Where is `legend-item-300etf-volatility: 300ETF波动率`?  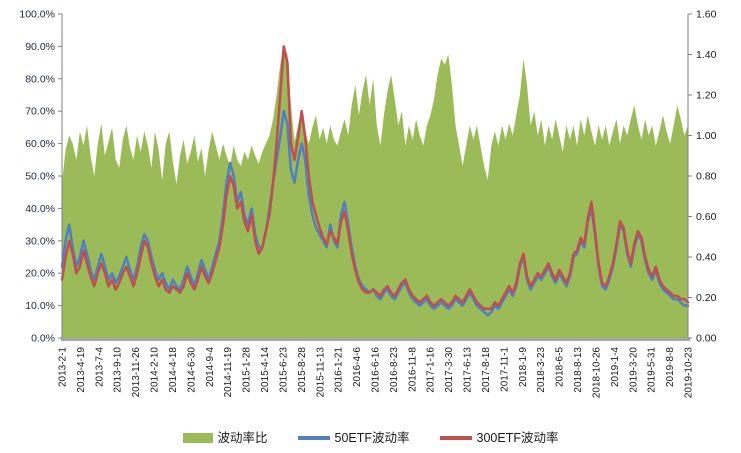 legend-item-300etf-volatility: 300ETF波动率 is located at coordinates (499, 437).